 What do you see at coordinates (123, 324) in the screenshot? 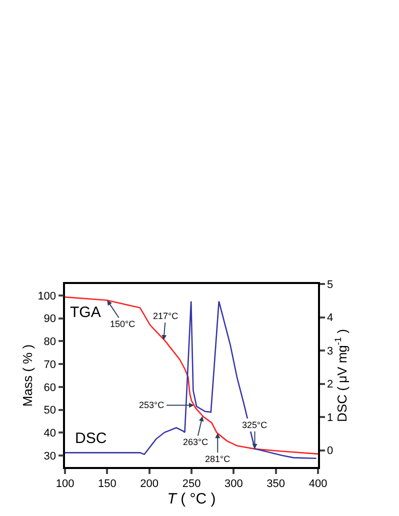
I see `annotation: 150°C` at bounding box center [123, 324].